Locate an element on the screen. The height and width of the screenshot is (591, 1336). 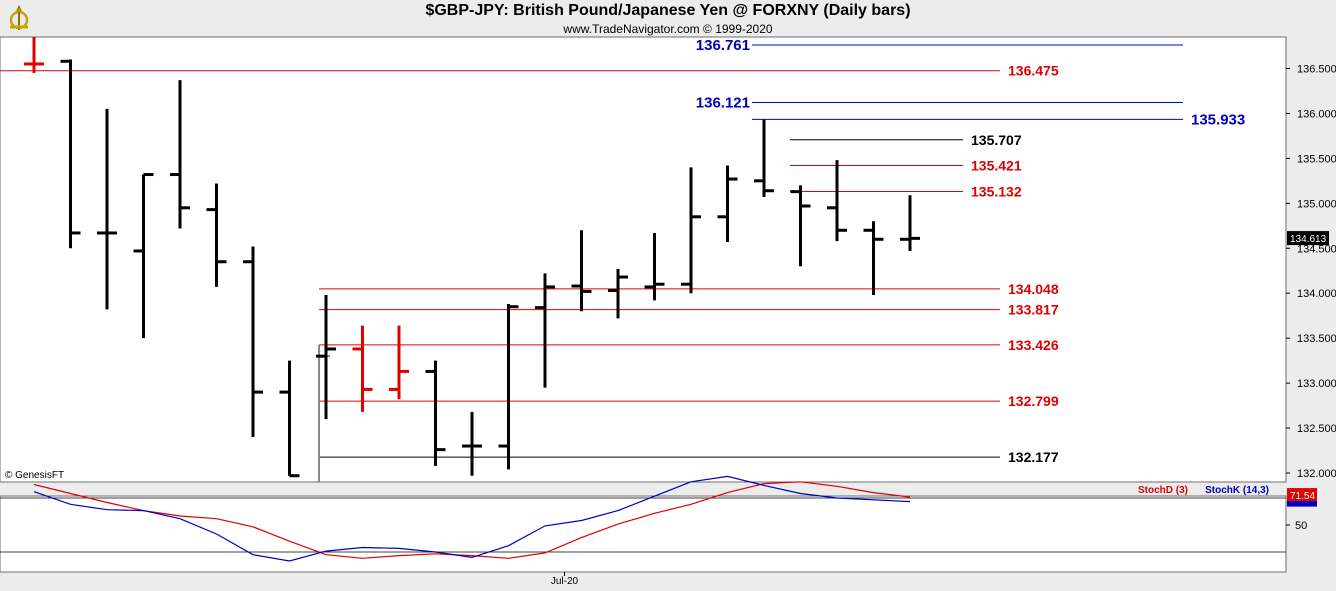
legend-stochd: StochD (3) is located at coordinates (1163, 490).